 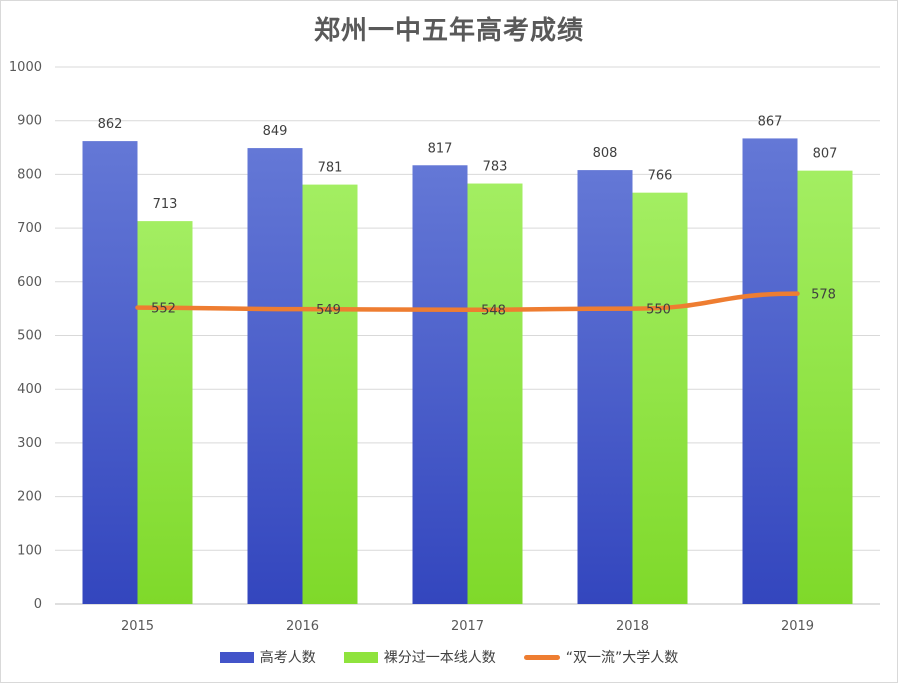 What do you see at coordinates (163, 309) in the screenshot?
I see `line-data-label: 552` at bounding box center [163, 309].